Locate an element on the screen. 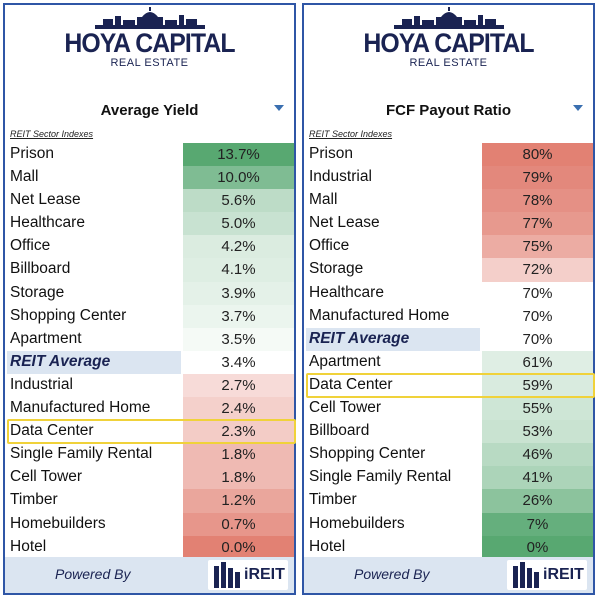 Image resolution: width=600 pixels, height=599 pixels. table-row: Office 75% is located at coordinates (448, 247).